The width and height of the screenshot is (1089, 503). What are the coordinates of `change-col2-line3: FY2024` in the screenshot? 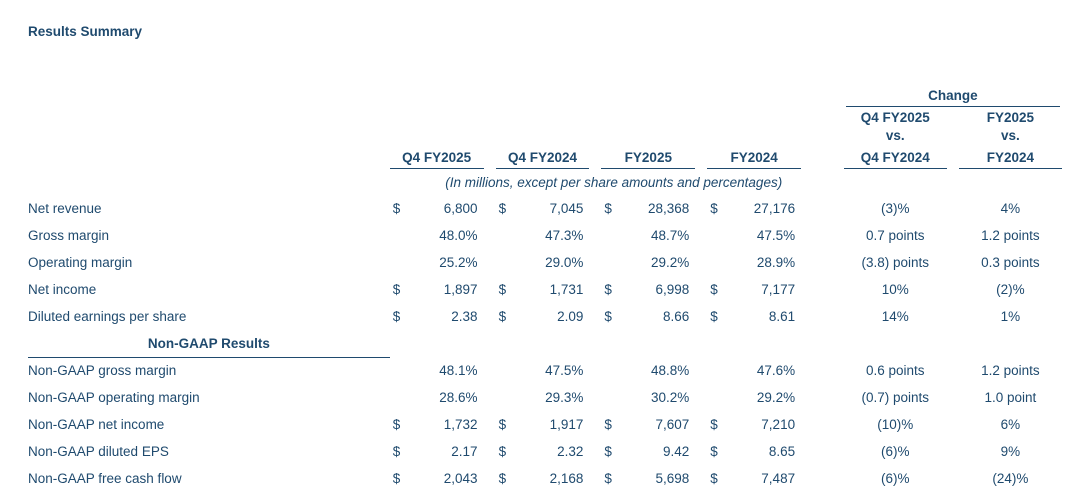 It's located at (1010, 156).